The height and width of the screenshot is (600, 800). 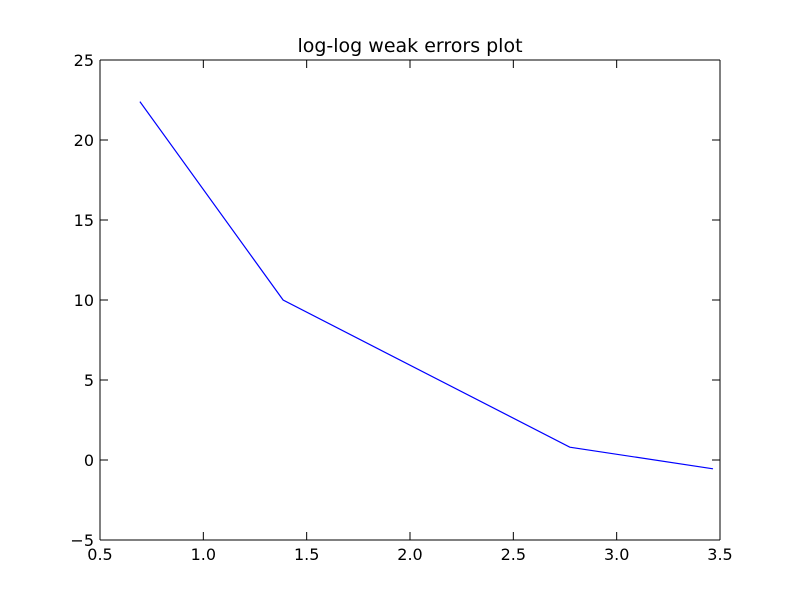 What do you see at coordinates (84, 220) in the screenshot?
I see `y-tick-label: 15` at bounding box center [84, 220].